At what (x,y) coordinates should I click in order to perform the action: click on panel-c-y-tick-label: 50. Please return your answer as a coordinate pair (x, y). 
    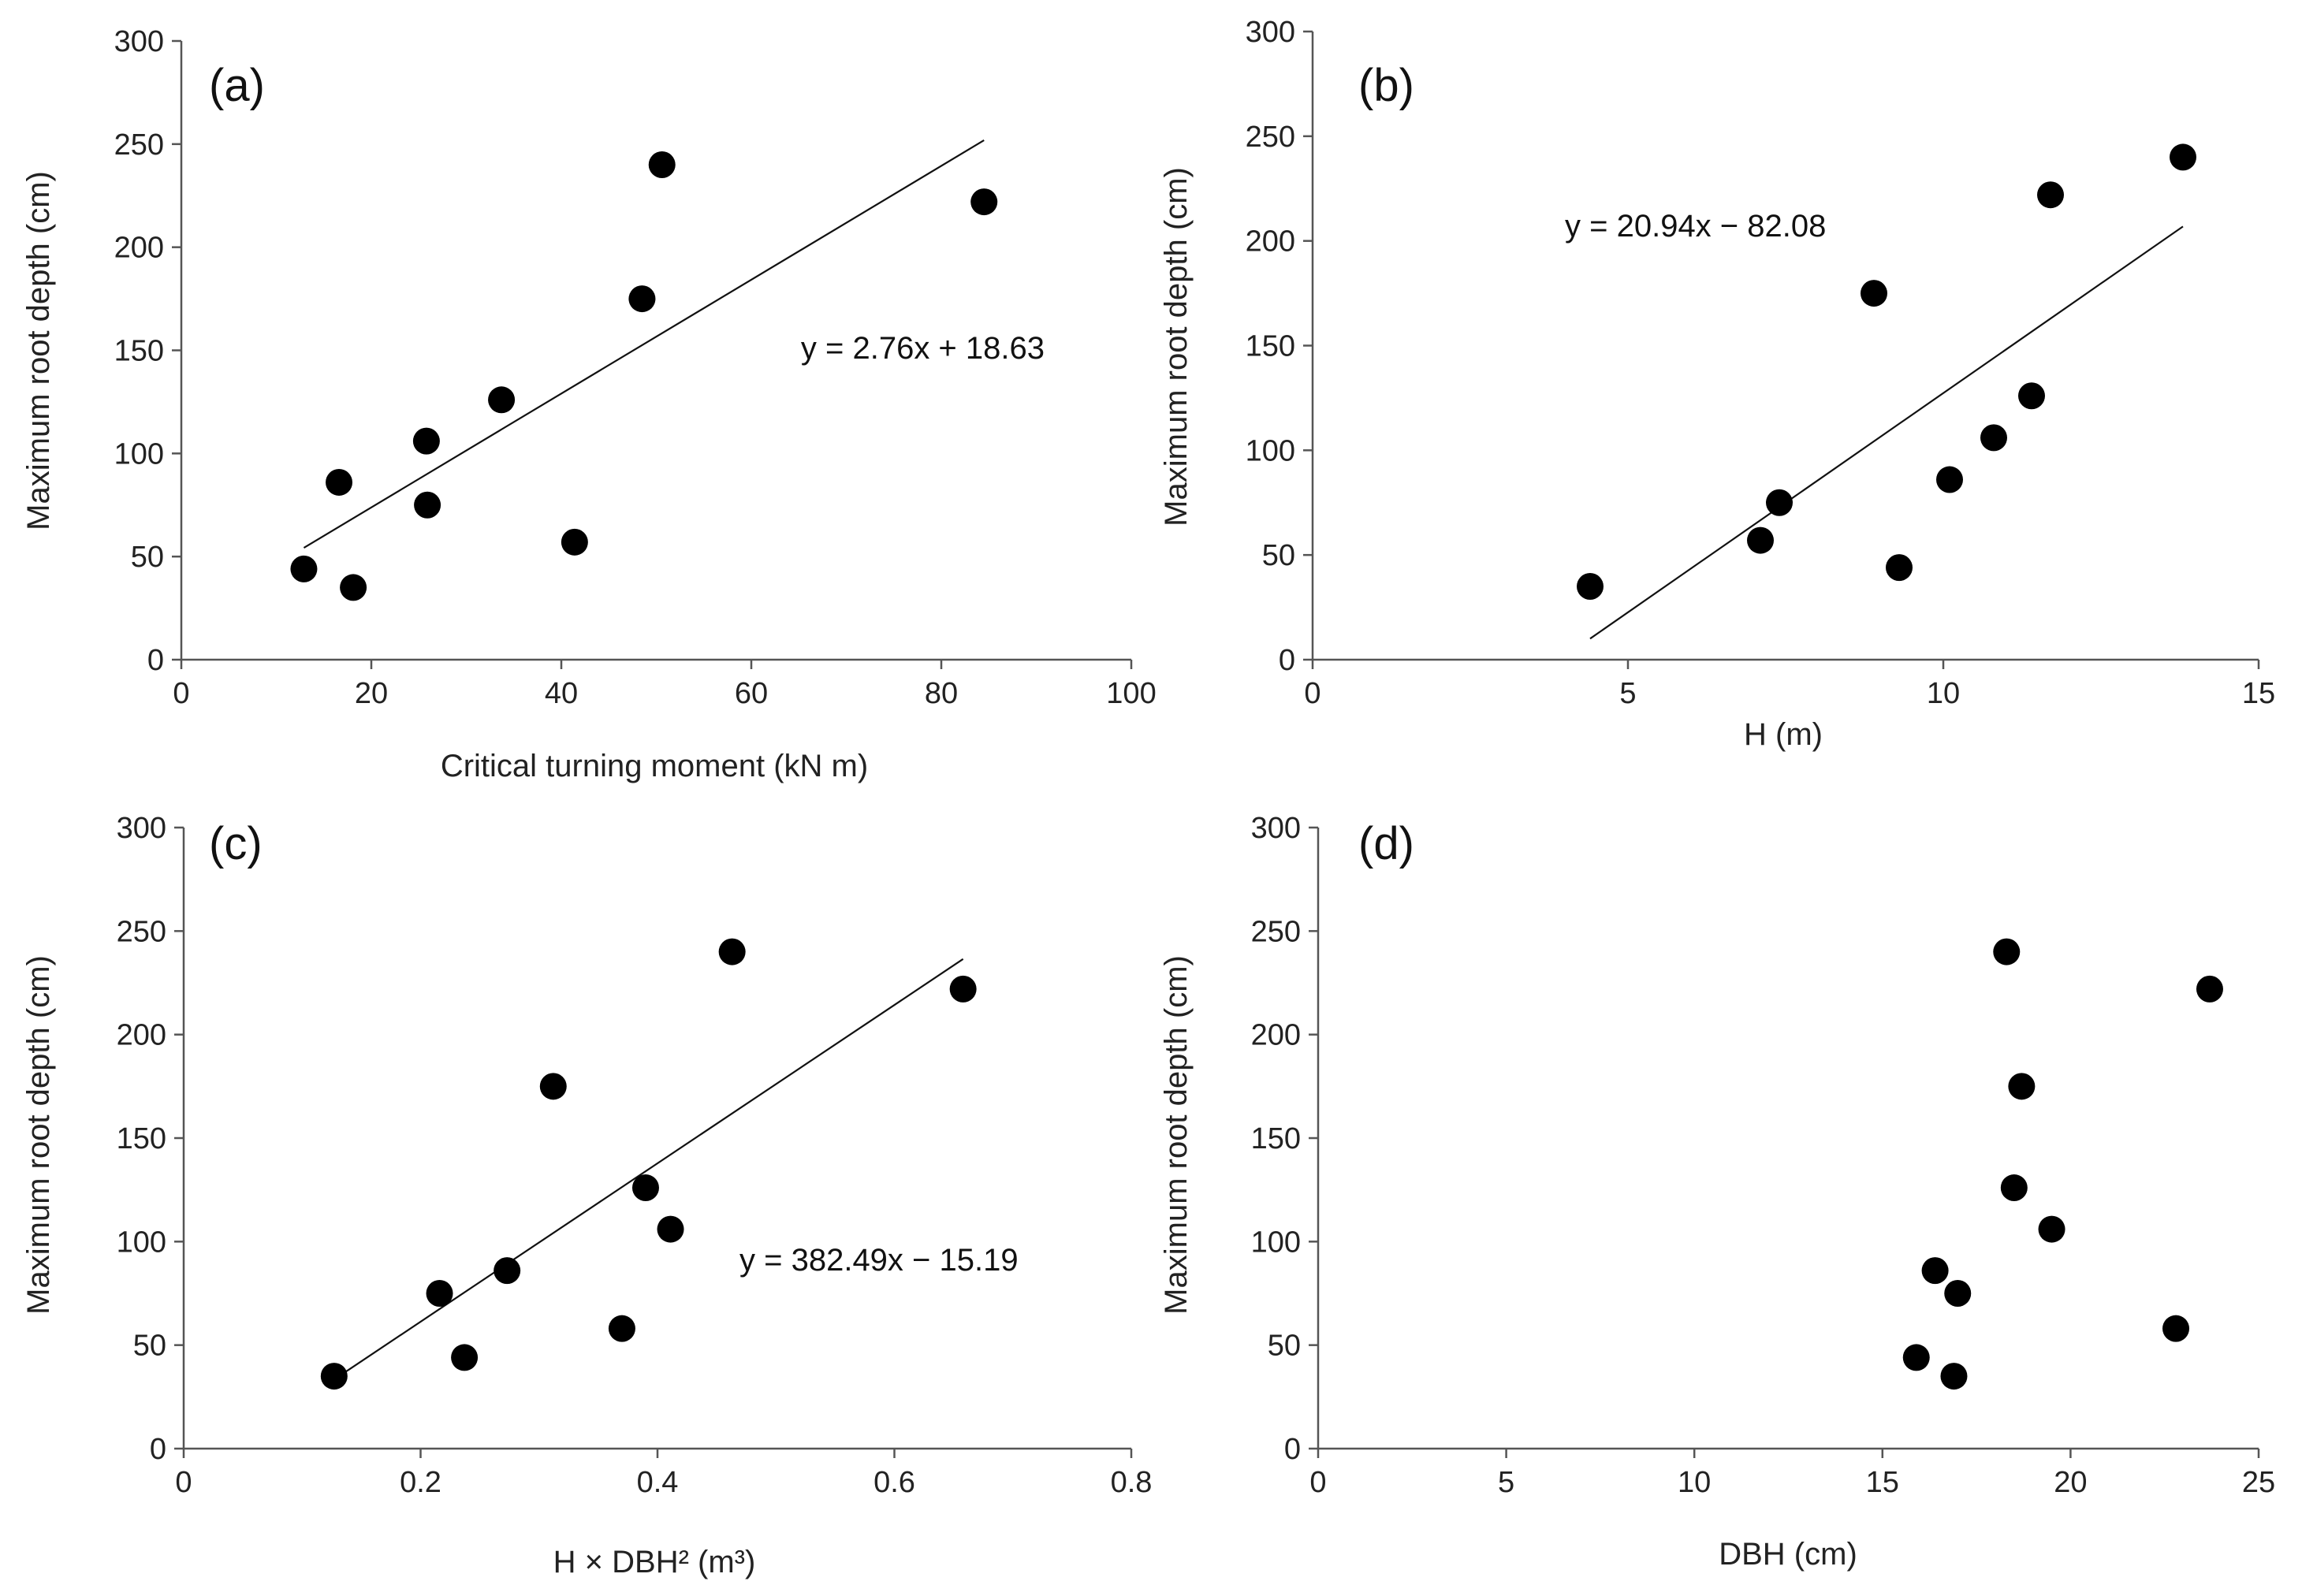
    Looking at the image, I should click on (149, 1346).